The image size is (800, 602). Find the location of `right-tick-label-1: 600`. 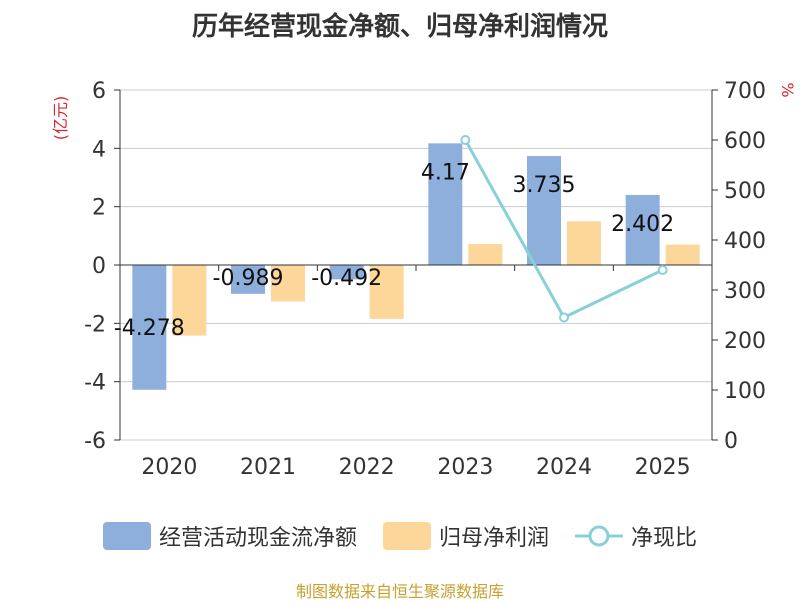

right-tick-label-1: 600 is located at coordinates (745, 141).